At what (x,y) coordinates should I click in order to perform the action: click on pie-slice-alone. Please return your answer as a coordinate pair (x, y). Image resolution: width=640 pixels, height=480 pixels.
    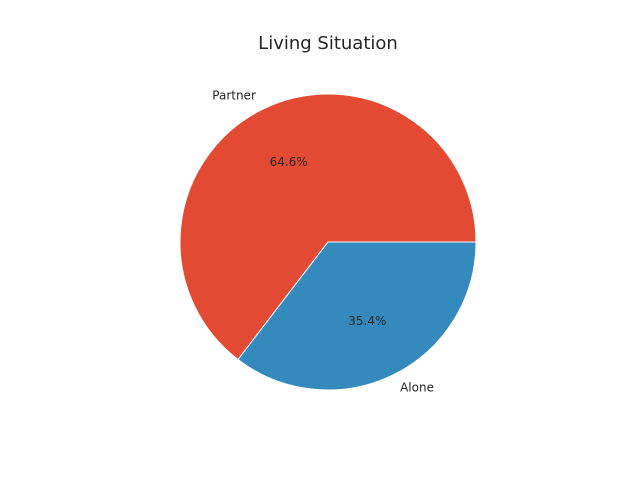
    Looking at the image, I should click on (357, 316).